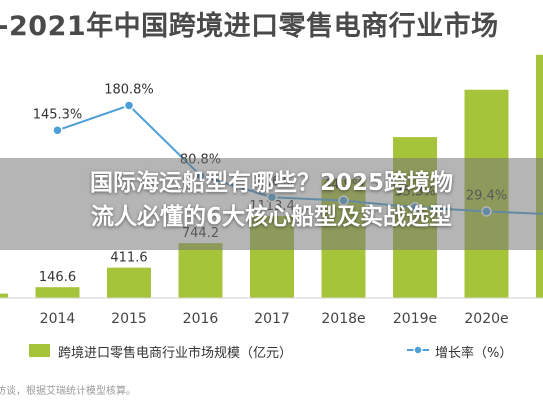 The width and height of the screenshot is (543, 408). I want to click on headline-line-1: 国际海运船型有哪些？2025跨境物, so click(271, 183).